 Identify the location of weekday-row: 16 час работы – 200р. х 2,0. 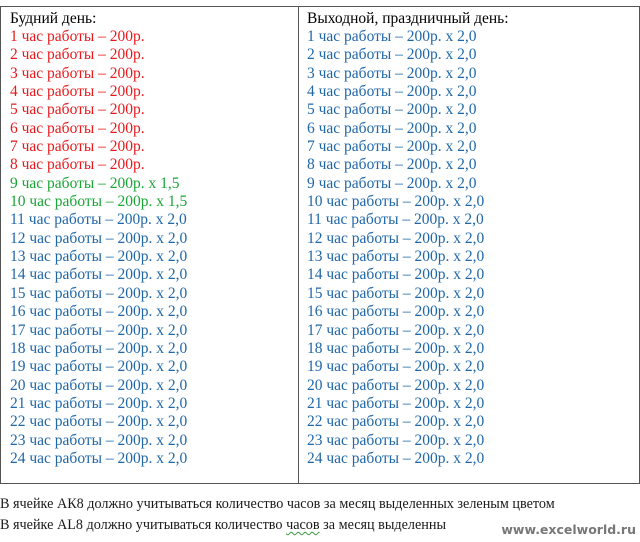
(99, 312).